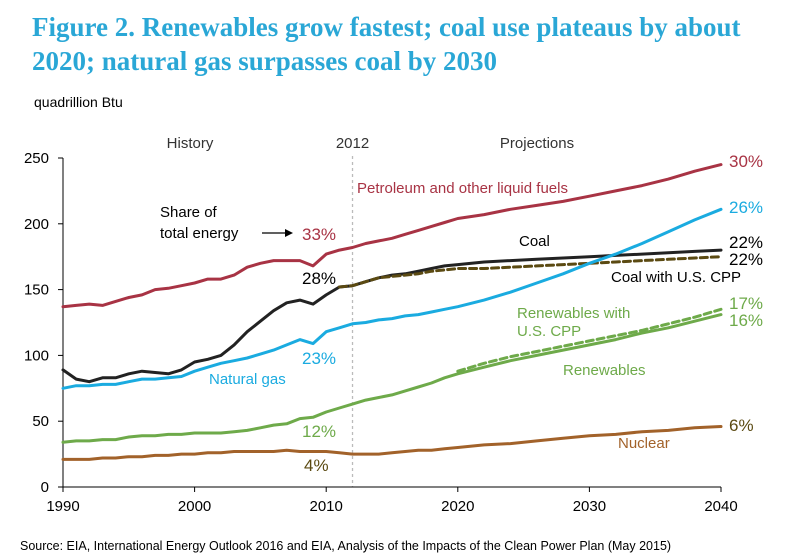  Describe the element at coordinates (319, 358) in the screenshot. I see `share-2012-natural-gas: 23%` at that location.